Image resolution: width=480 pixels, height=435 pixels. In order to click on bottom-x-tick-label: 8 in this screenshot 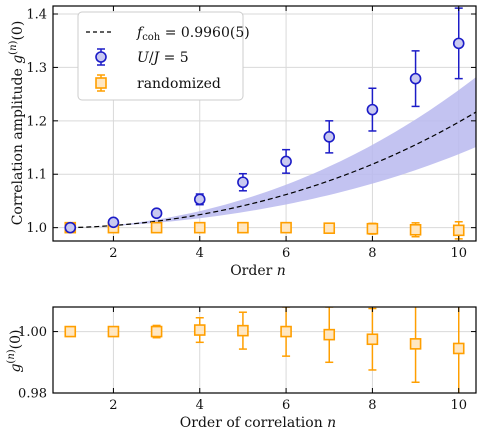, I will do `click(372, 405)`.